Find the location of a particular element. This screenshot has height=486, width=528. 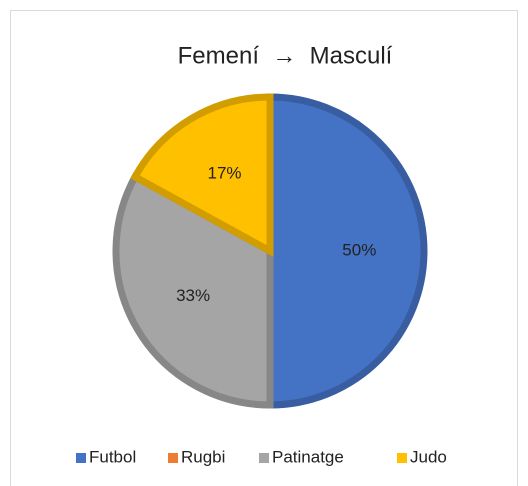

legend-label: Rugbi is located at coordinates (203, 456).